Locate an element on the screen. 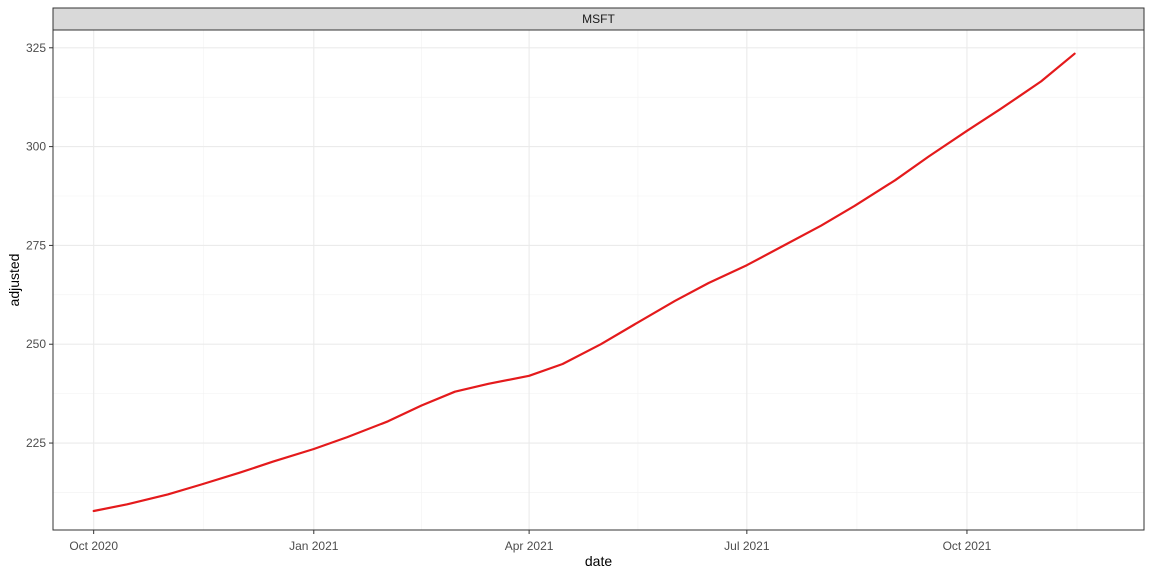 The height and width of the screenshot is (576, 1152). x-tick-label: Jul 2021 is located at coordinates (747, 546).